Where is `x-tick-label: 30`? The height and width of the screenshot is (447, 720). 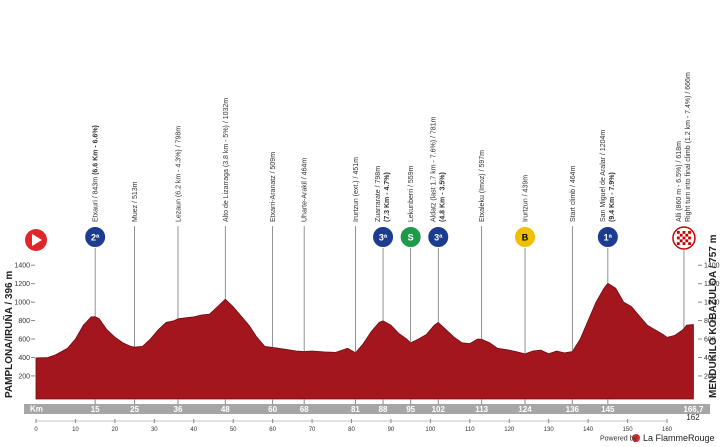 x-tick-label: 30 is located at coordinates (154, 430).